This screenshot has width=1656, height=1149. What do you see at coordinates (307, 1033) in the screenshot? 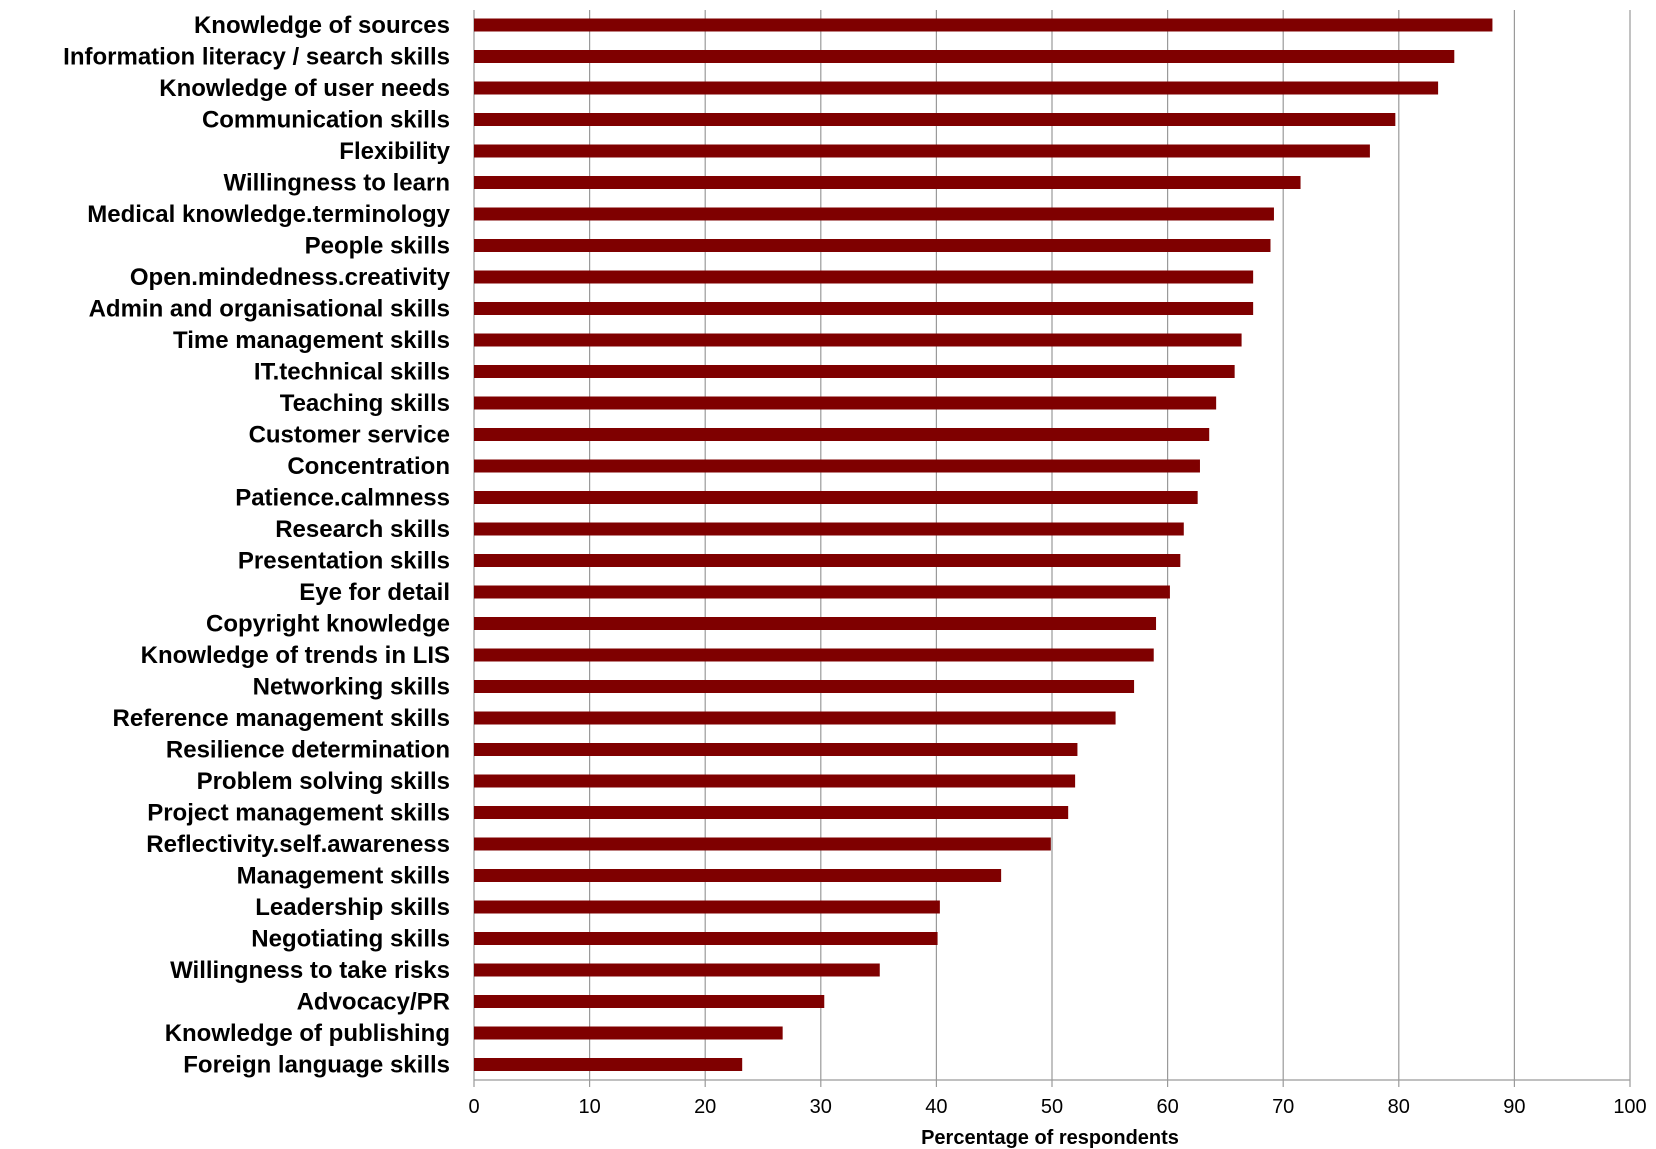
I see `category-label-33: Knowledge of publishing` at bounding box center [307, 1033].